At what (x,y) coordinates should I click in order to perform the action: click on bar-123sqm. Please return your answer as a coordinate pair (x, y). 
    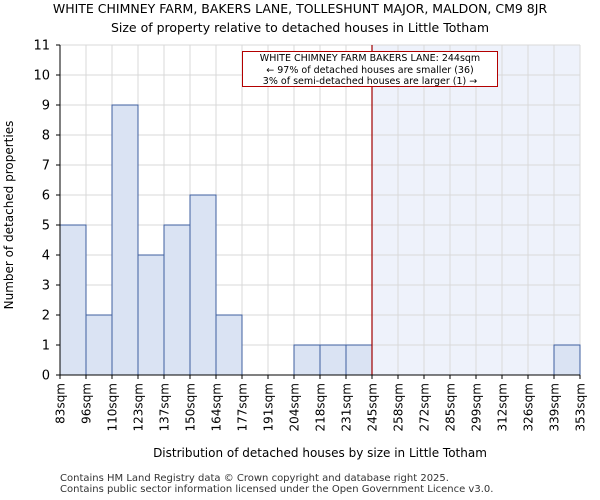
    Looking at the image, I should click on (151, 315).